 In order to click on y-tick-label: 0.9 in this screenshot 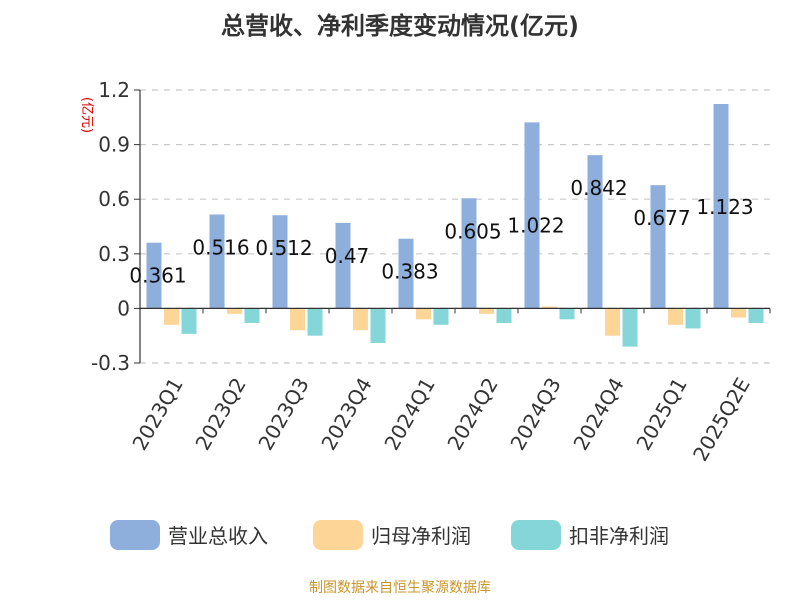, I will do `click(114, 145)`.